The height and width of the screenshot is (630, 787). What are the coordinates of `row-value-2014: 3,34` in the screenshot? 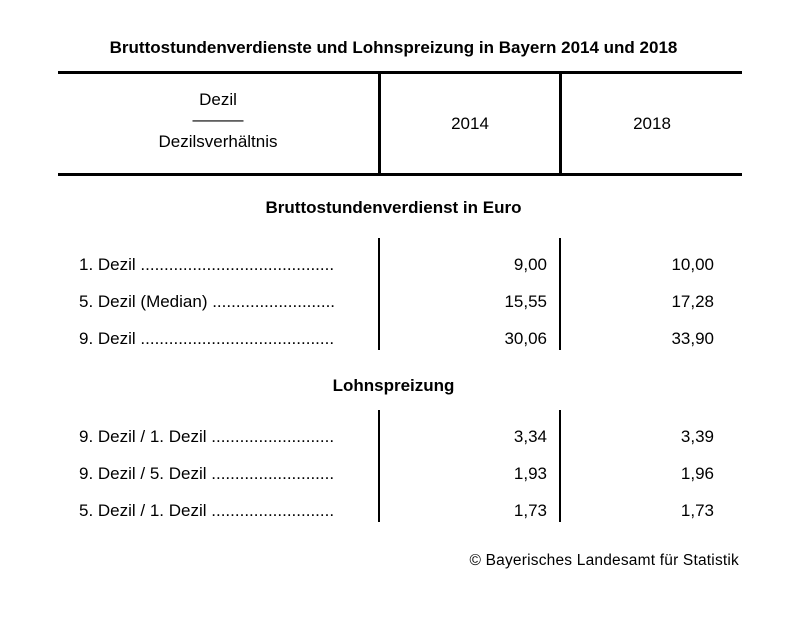 It's located at (530, 436).